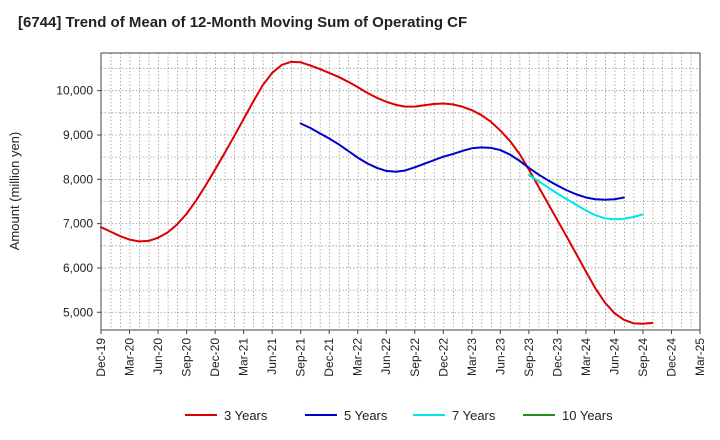 This screenshot has height=440, width=720. I want to click on y-tick-label: 8,000, so click(78, 179).